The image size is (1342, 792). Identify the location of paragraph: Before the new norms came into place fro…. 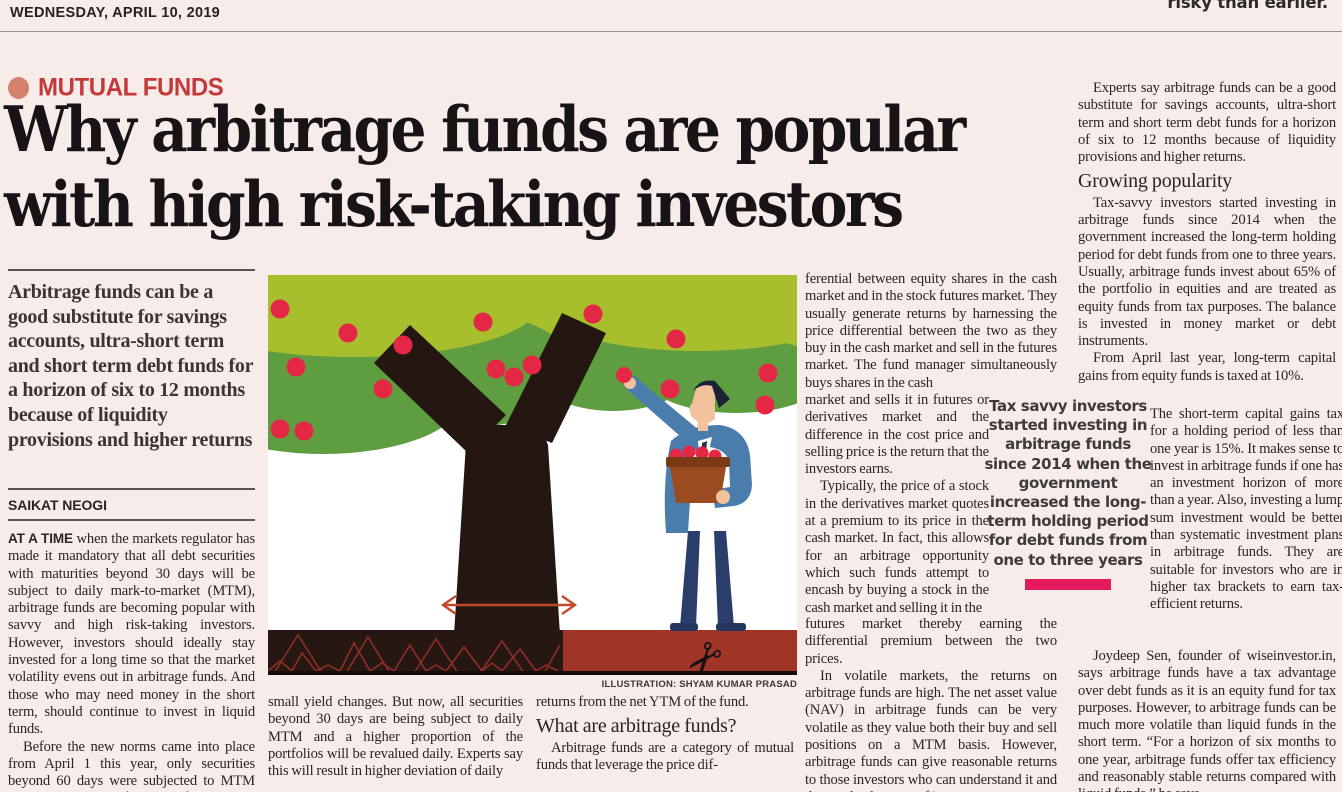
(131, 765).